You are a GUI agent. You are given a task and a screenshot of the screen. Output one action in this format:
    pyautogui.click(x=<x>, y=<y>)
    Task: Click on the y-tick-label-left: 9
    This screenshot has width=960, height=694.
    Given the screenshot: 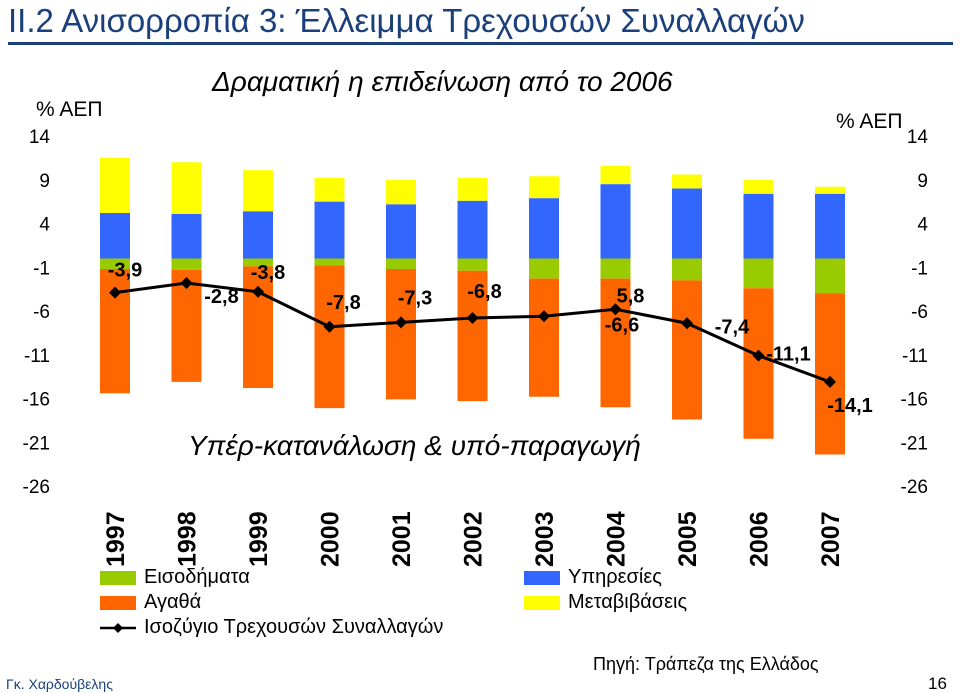 What is the action you would take?
    pyautogui.click(x=44, y=181)
    